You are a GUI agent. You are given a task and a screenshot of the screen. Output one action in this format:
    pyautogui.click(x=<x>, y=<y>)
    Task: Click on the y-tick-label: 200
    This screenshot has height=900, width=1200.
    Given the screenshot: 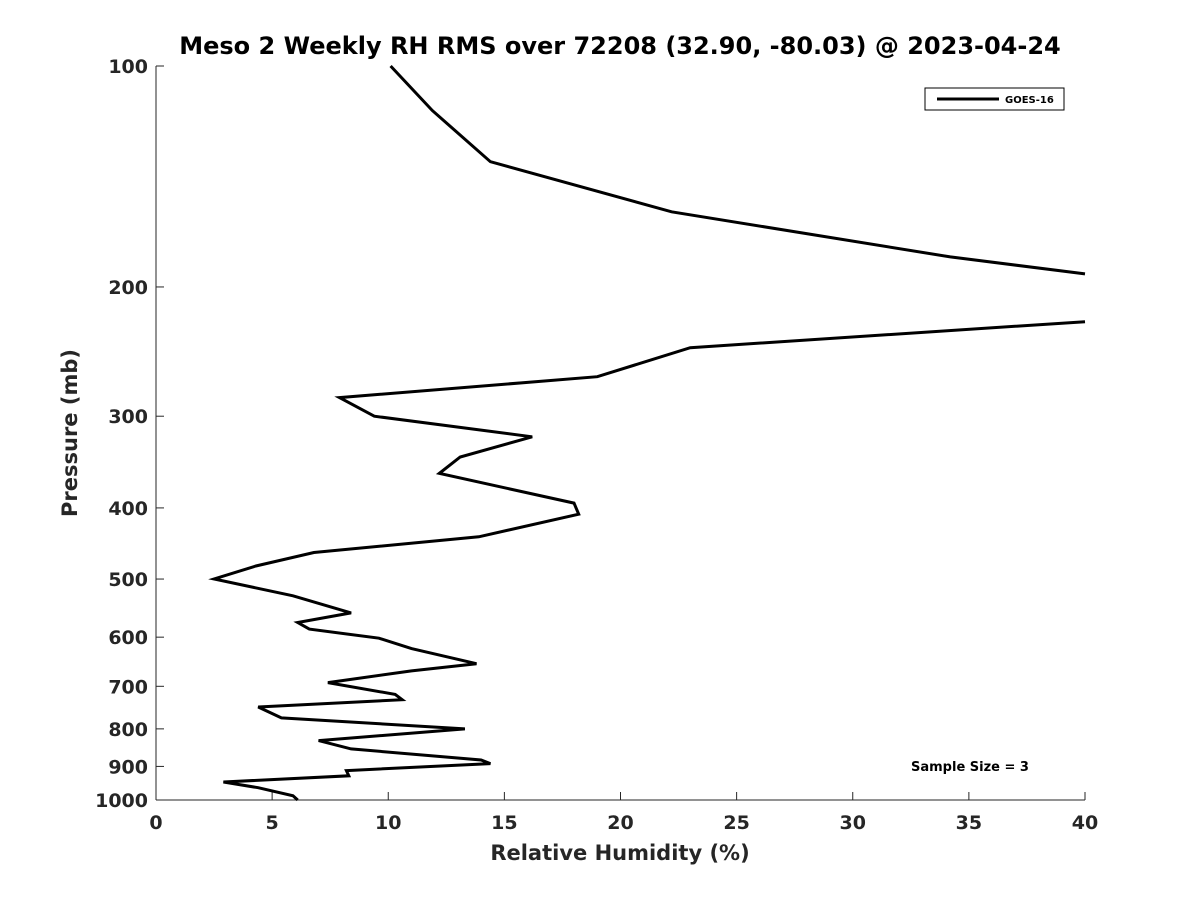 What is the action you would take?
    pyautogui.click(x=128, y=288)
    